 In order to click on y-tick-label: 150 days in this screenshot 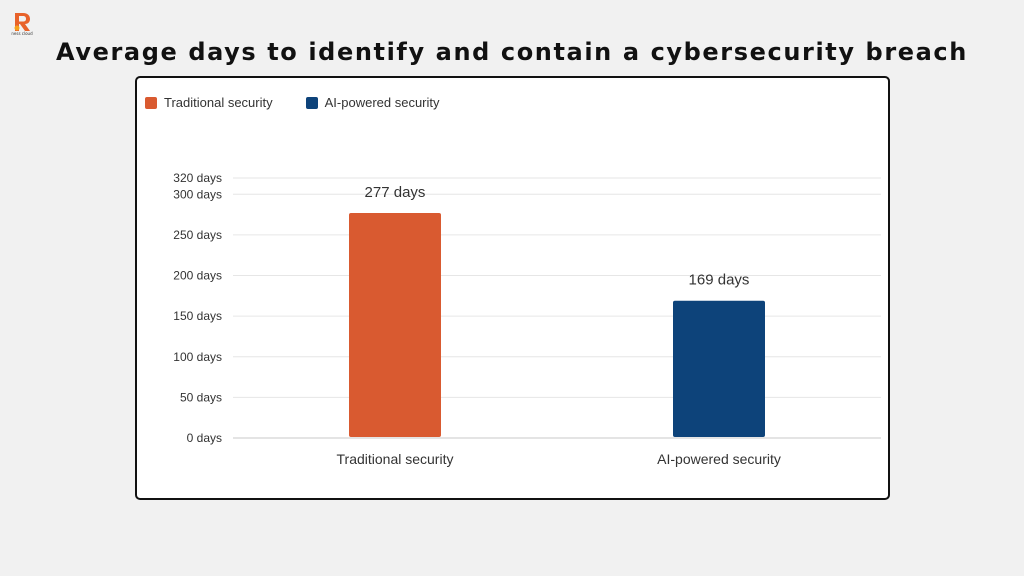, I will do `click(197, 316)`.